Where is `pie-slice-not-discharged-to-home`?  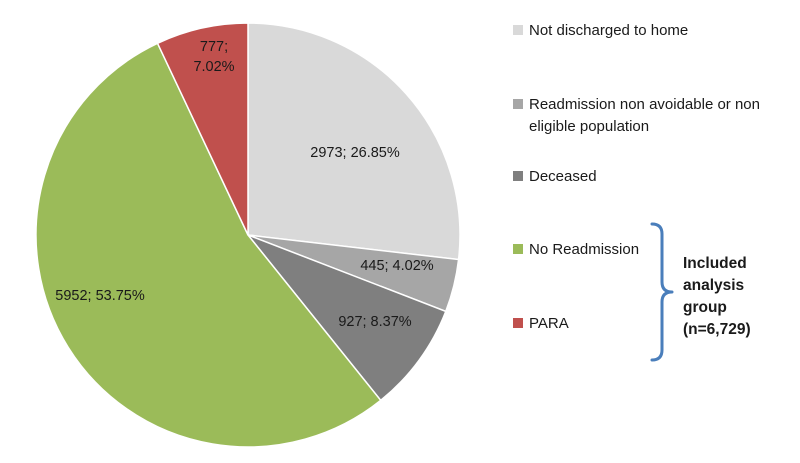
pie-slice-not-discharged-to-home is located at coordinates (354, 141).